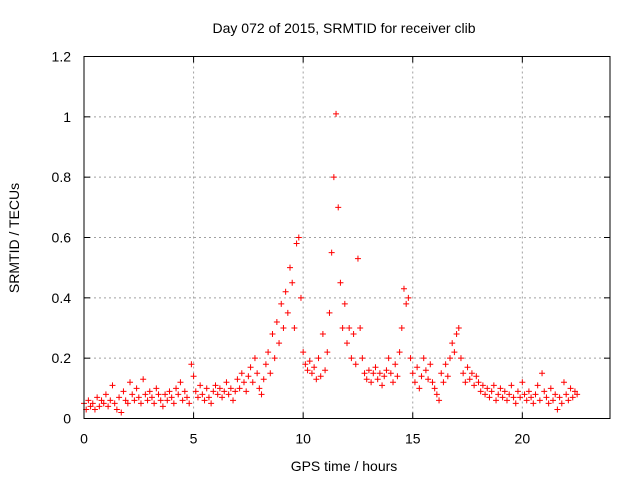 This screenshot has height=480, width=640. Describe the element at coordinates (67, 419) in the screenshot. I see `y-tick-label: 0` at that location.